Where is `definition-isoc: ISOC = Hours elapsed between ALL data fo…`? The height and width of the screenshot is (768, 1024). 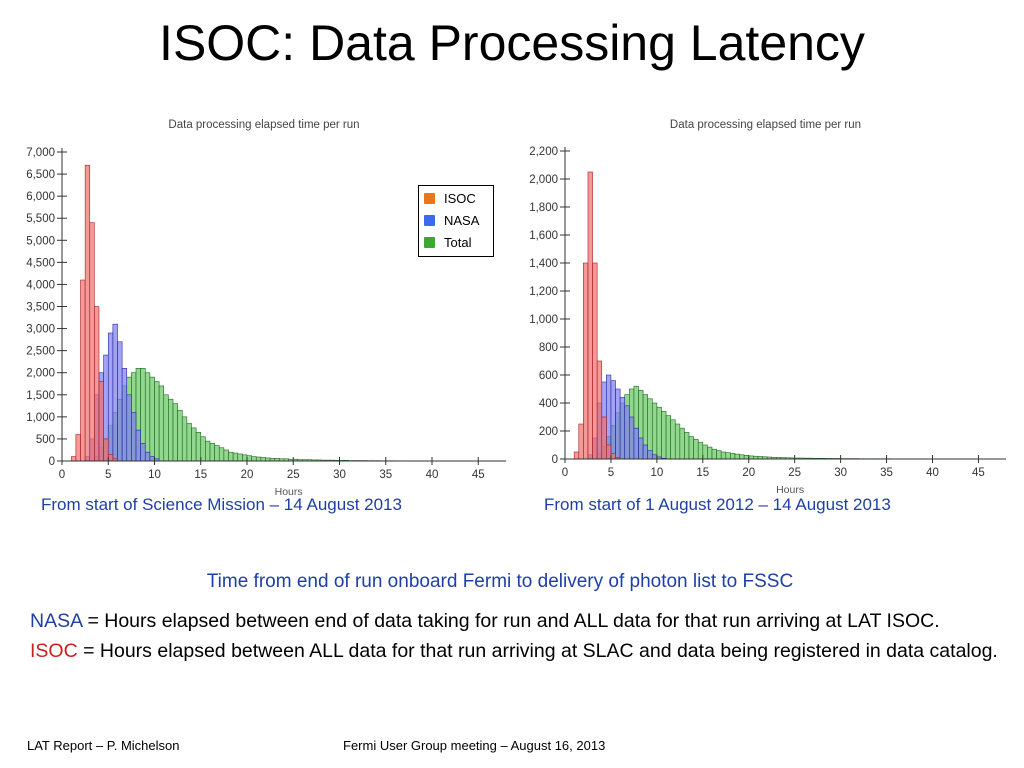 definition-isoc: ISOC = Hours elapsed between ALL data fo… is located at coordinates (517, 651).